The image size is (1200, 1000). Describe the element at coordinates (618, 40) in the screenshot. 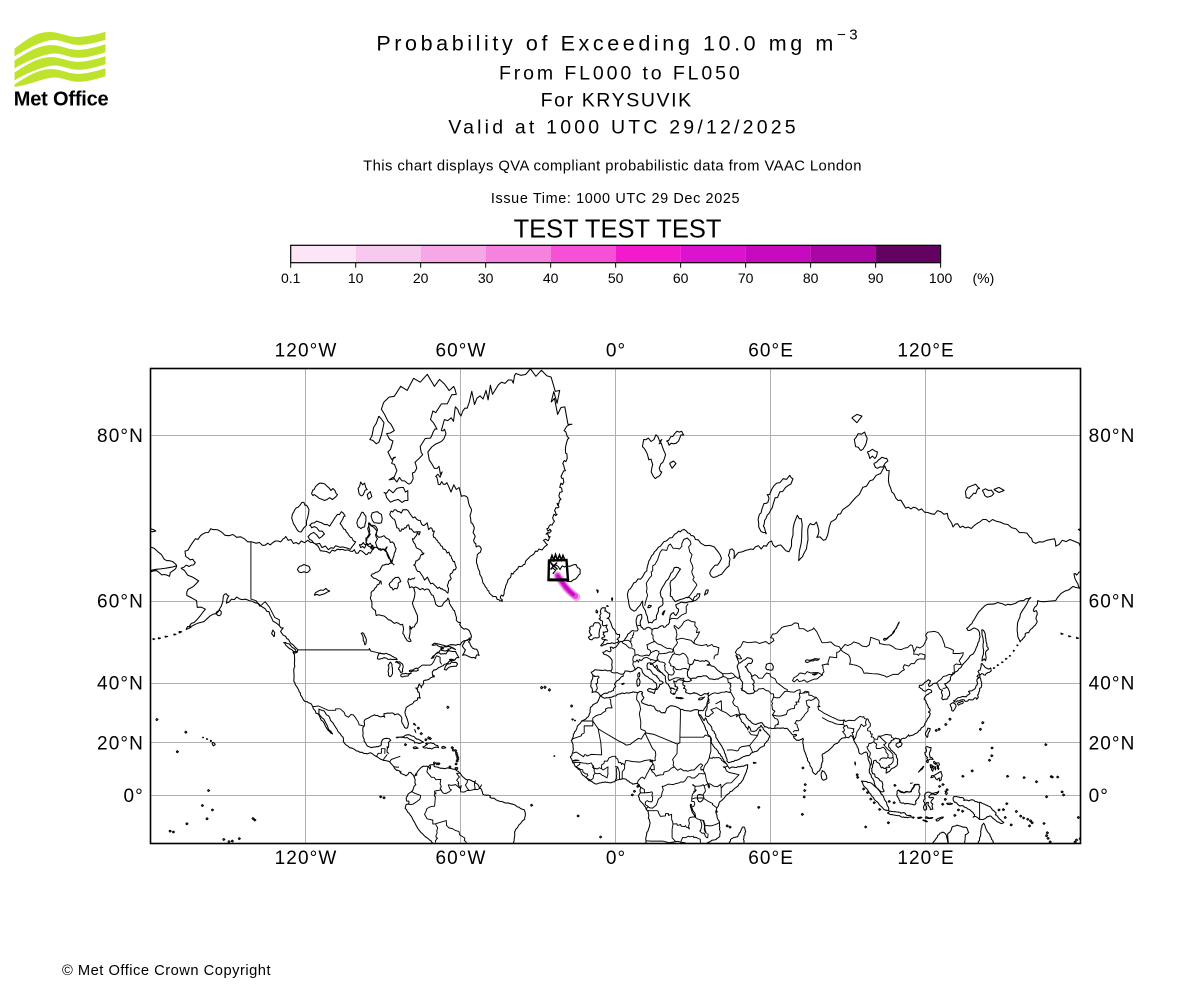

I see `svg-text:Probability of Exceeding 10.0: Probability of Exceeding 10.0 mg m−3` at that location.